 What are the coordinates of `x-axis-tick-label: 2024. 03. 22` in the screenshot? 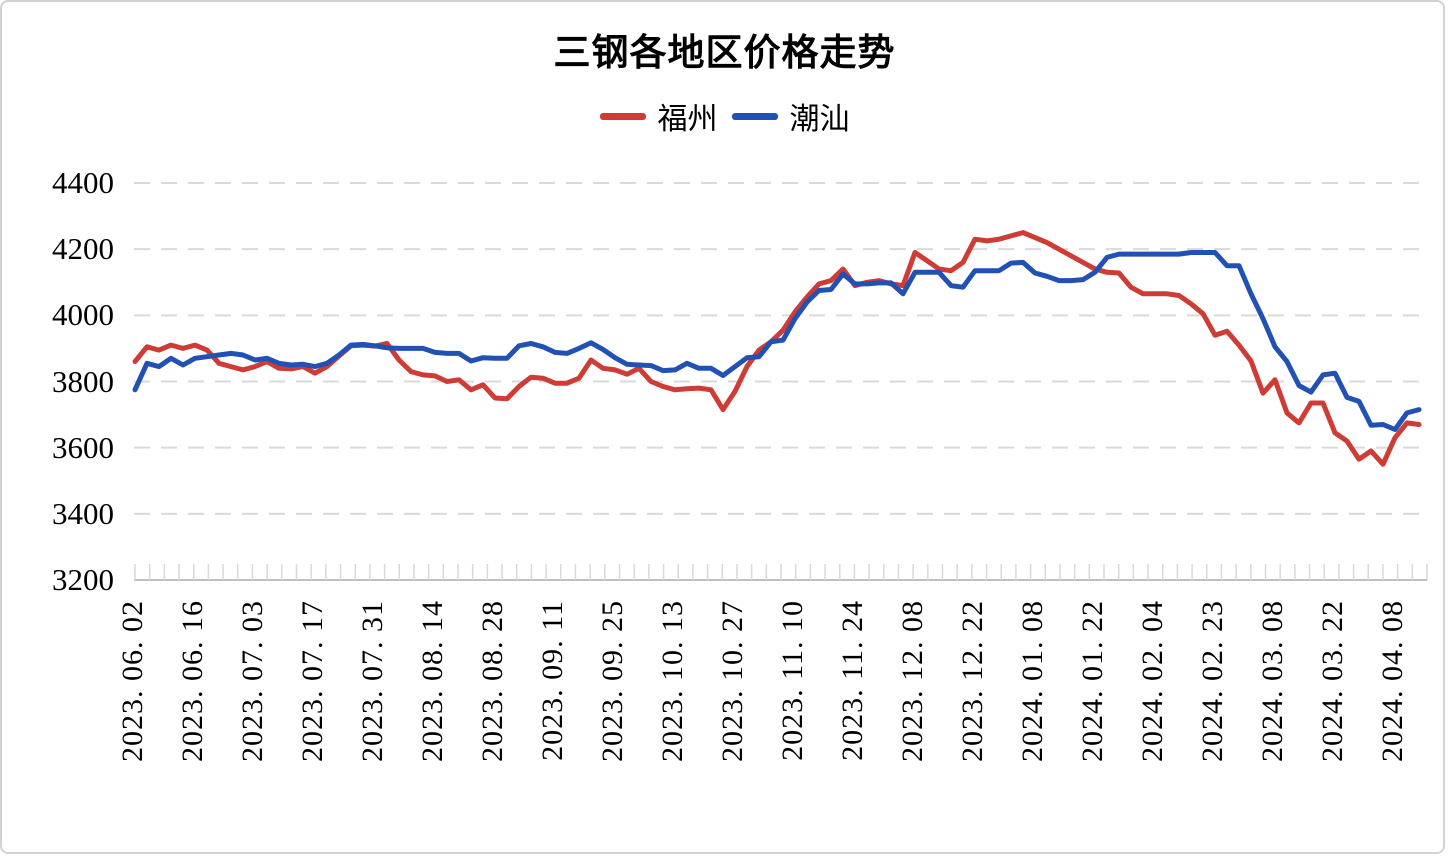 It's located at (1332, 681).